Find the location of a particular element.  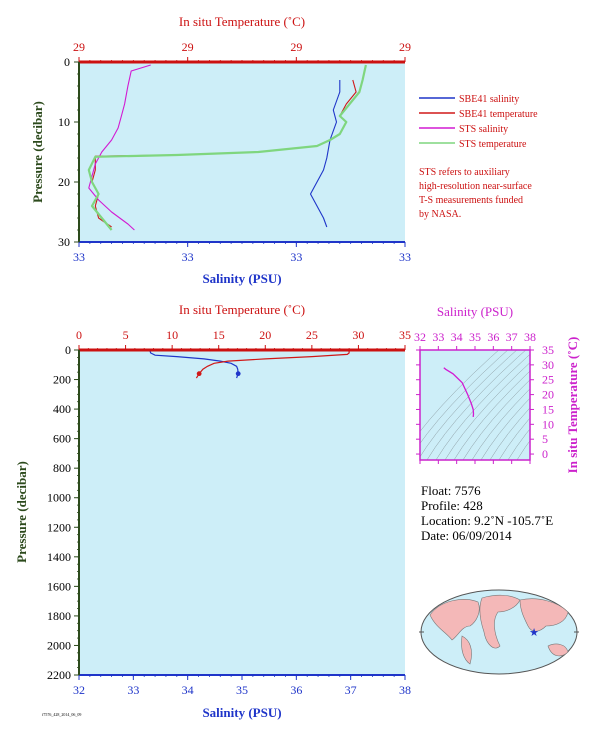

ts-temperature-axis-title: In situ Temperature (˚C) is located at coordinates (572, 405).